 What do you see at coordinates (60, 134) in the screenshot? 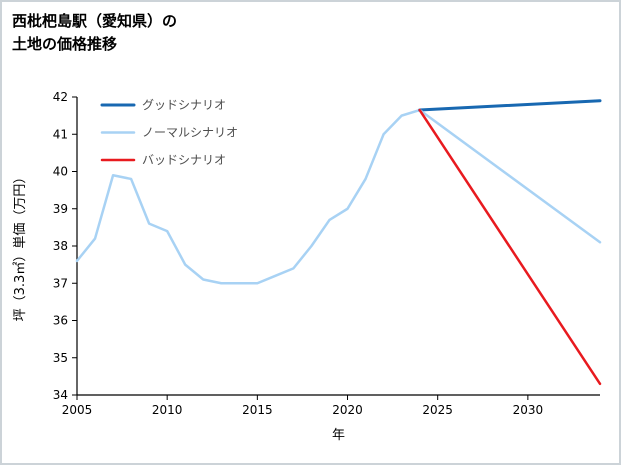
I see `y-tick-label: 41` at bounding box center [60, 134].